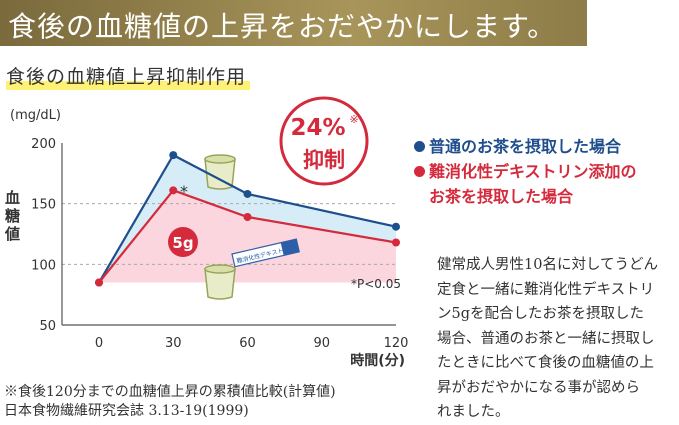 The image size is (679, 425). I want to click on x-tick-labels: 0 30 60 90 120, so click(252, 343).